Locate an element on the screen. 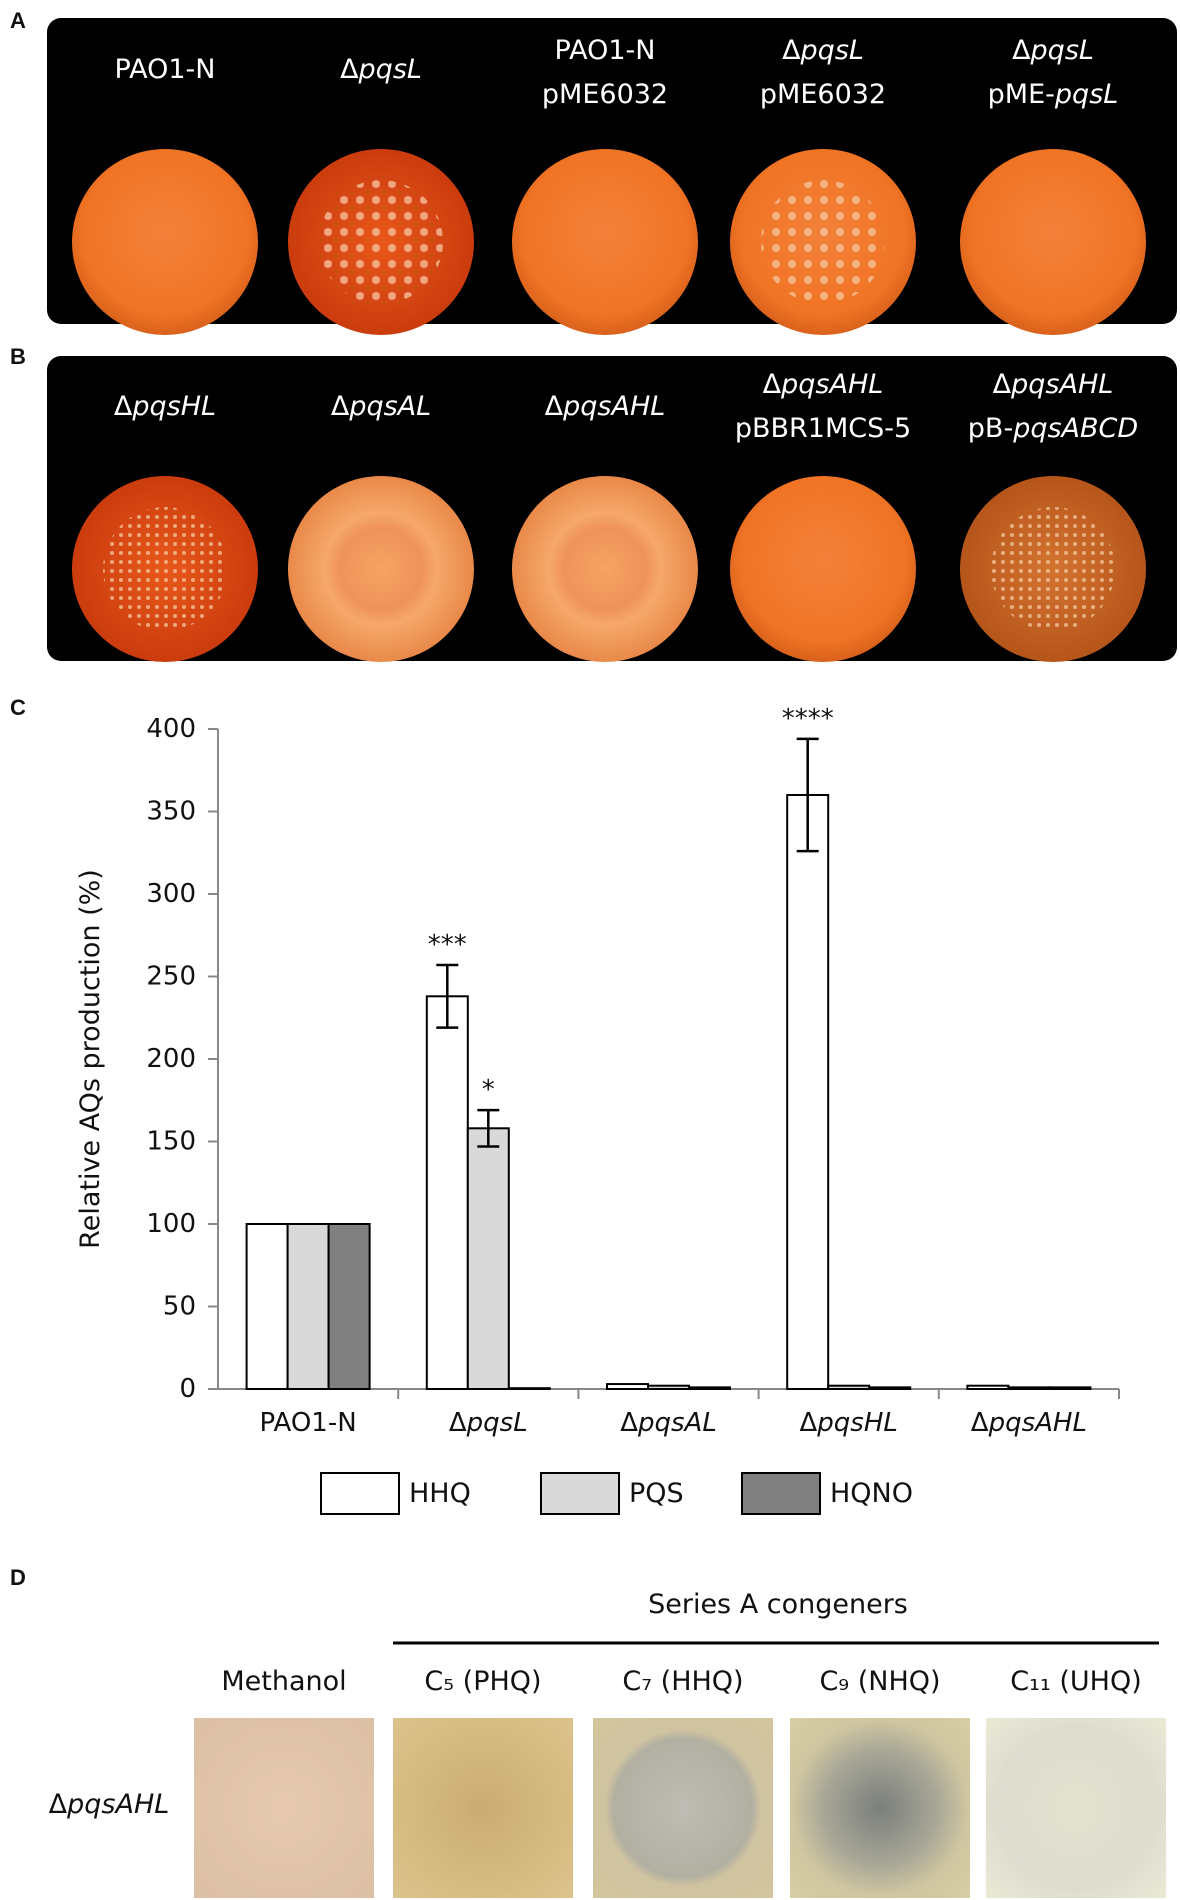 The image size is (1180, 1900). column-label: Methanol is located at coordinates (283, 1681).